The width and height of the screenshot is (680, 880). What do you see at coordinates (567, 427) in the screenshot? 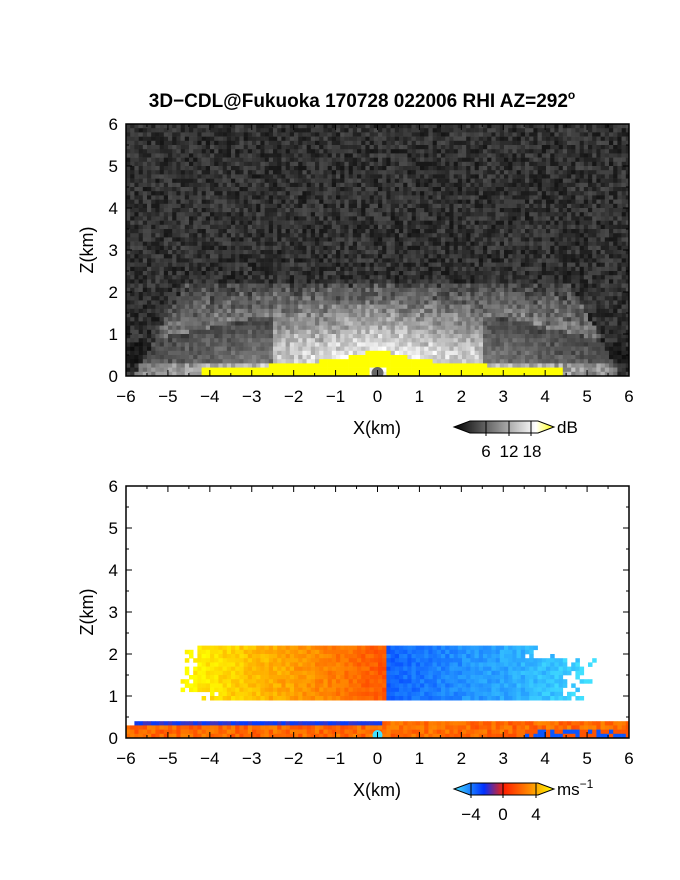
I see `colorbar-unit-top: dB` at bounding box center [567, 427].